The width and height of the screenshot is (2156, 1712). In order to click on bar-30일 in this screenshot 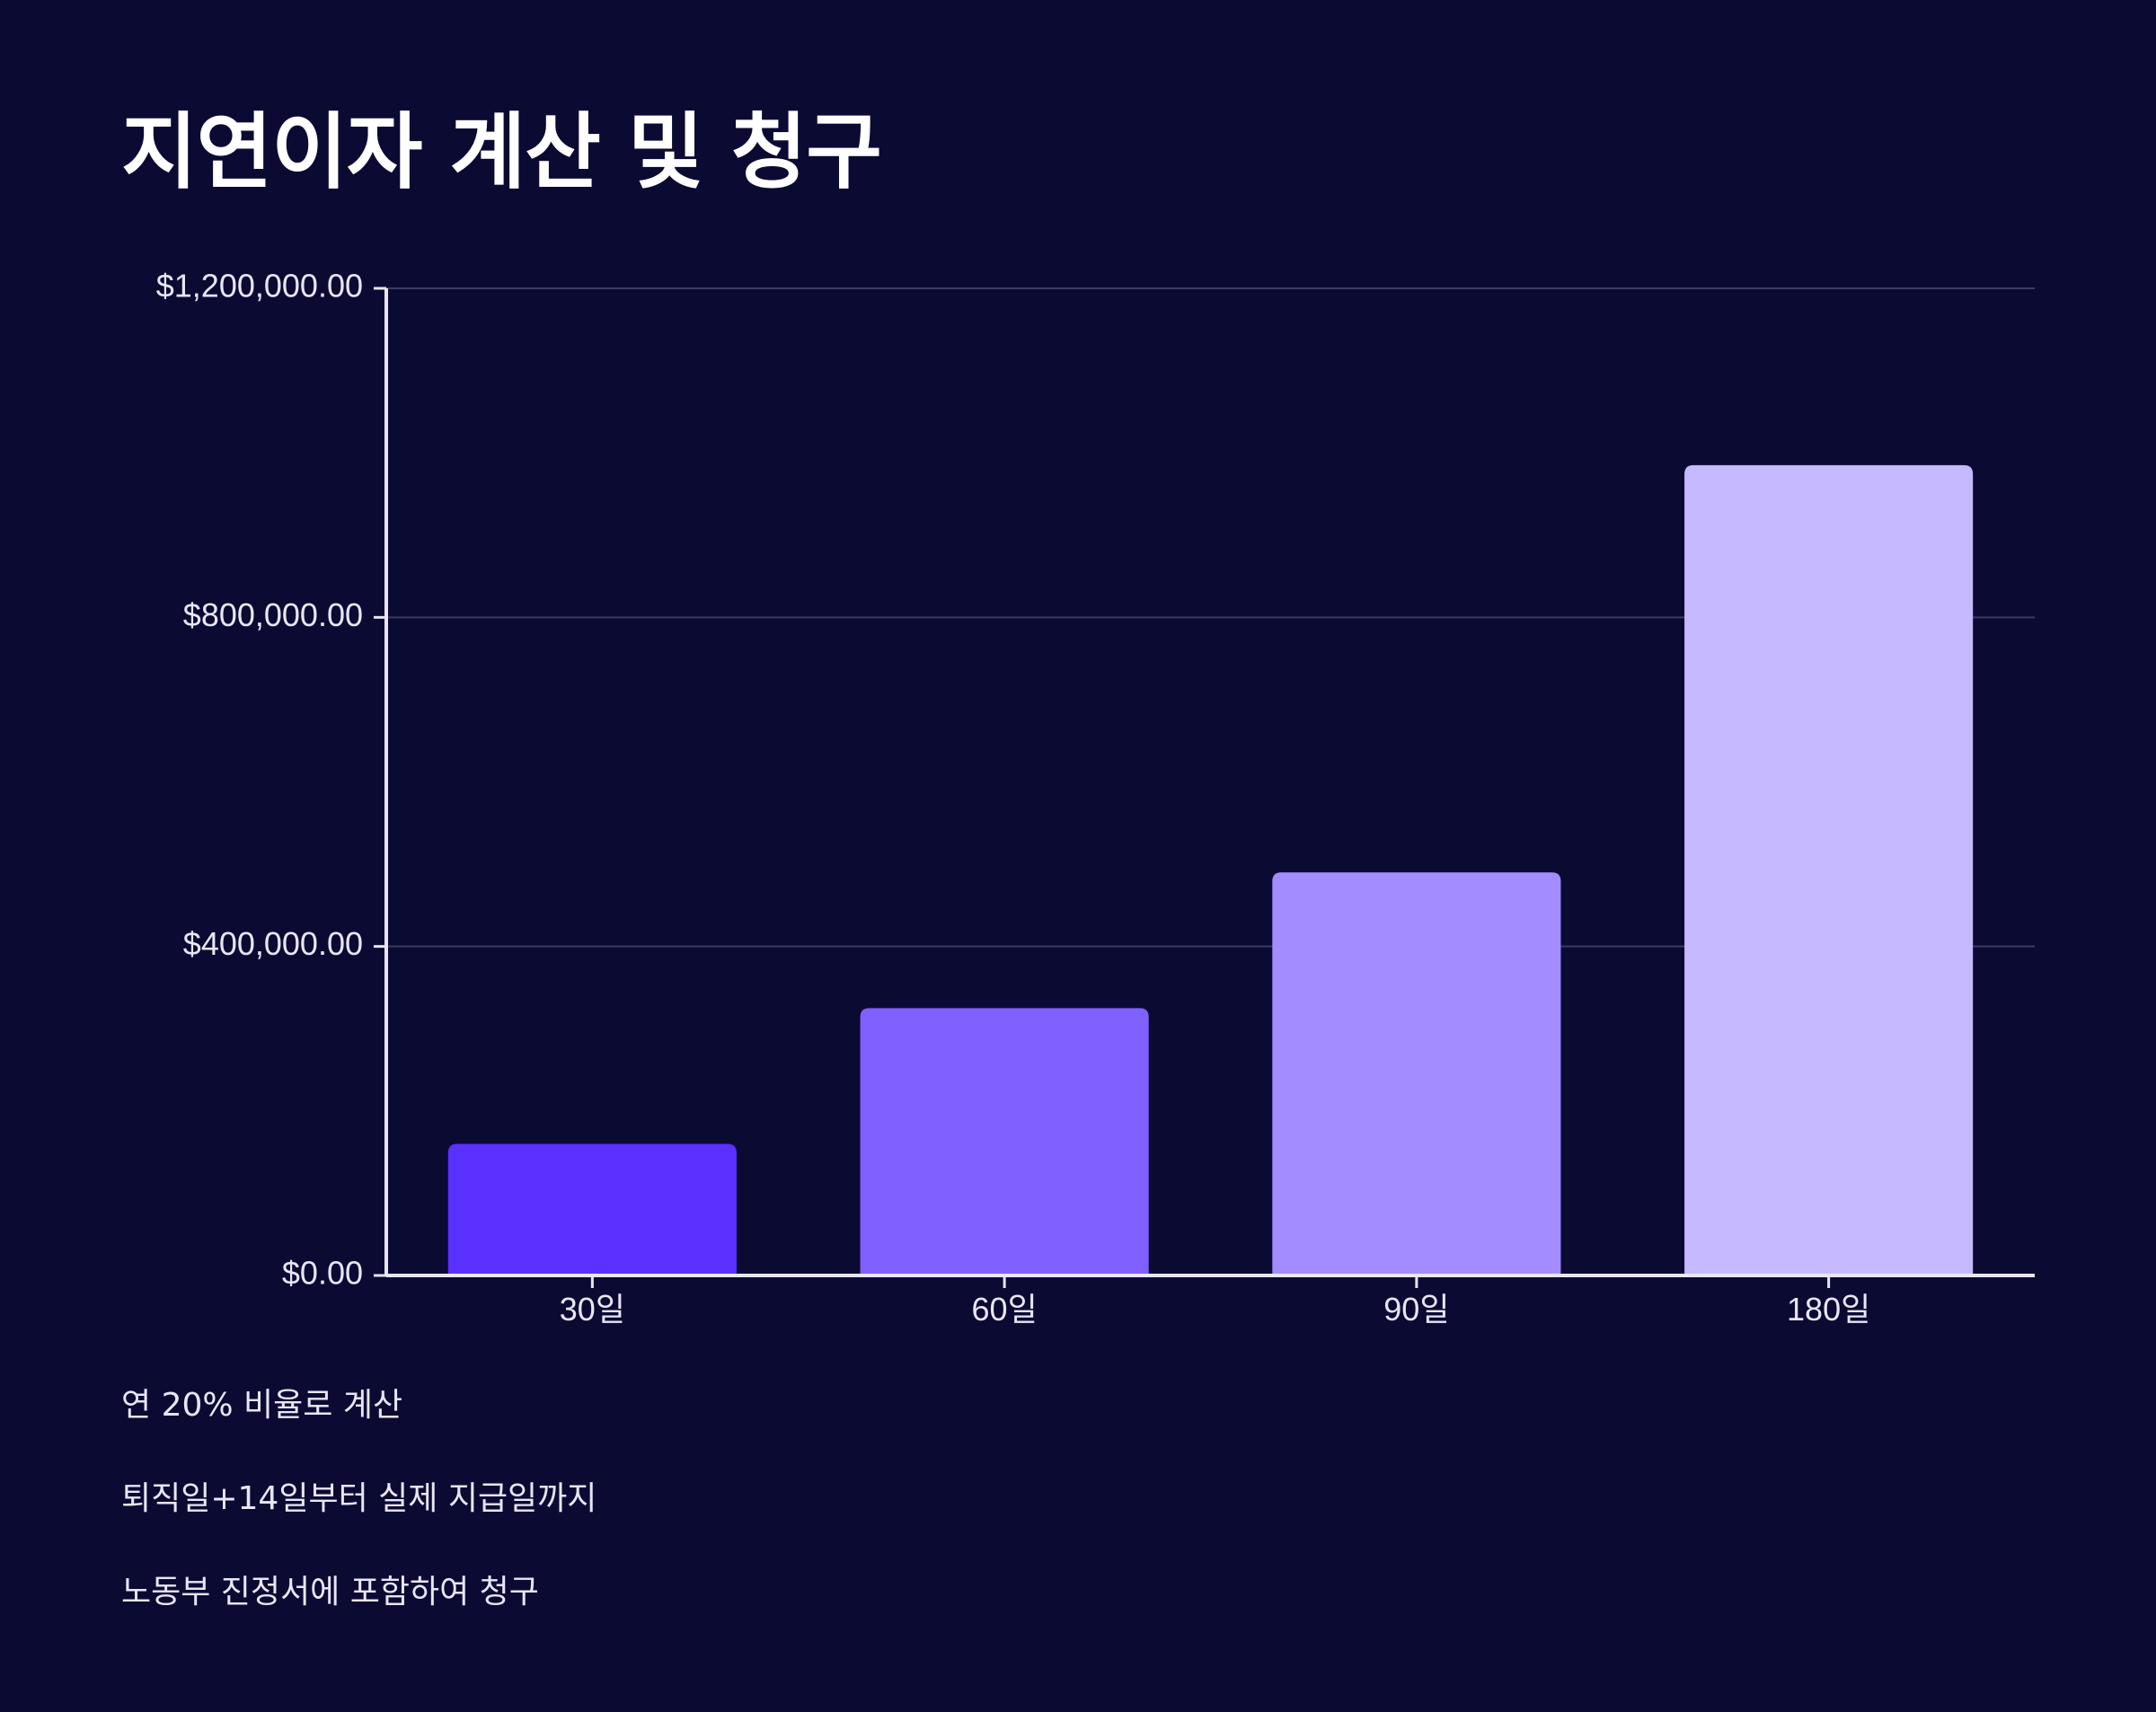, I will do `click(592, 1209)`.